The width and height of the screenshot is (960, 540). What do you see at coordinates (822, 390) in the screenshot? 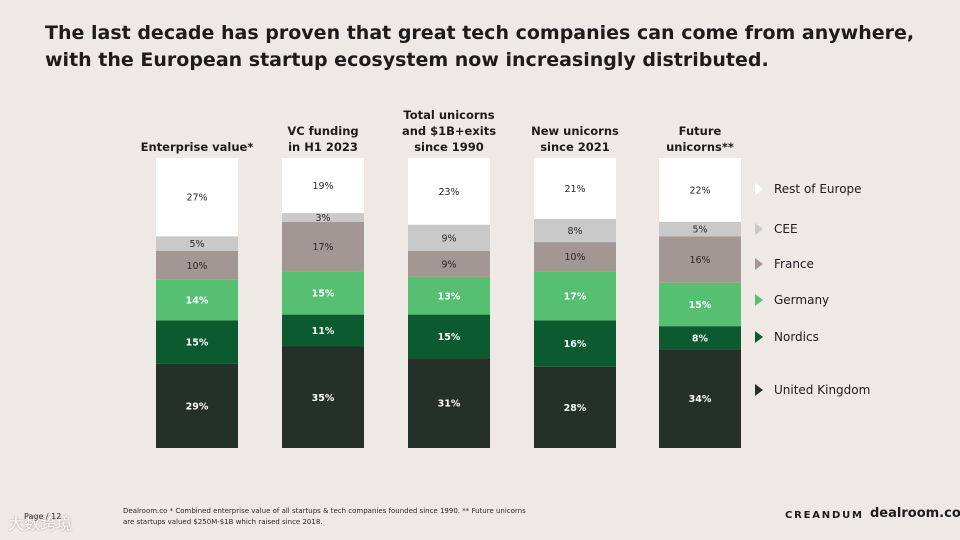
I see `legend-label: United Kingdom` at bounding box center [822, 390].